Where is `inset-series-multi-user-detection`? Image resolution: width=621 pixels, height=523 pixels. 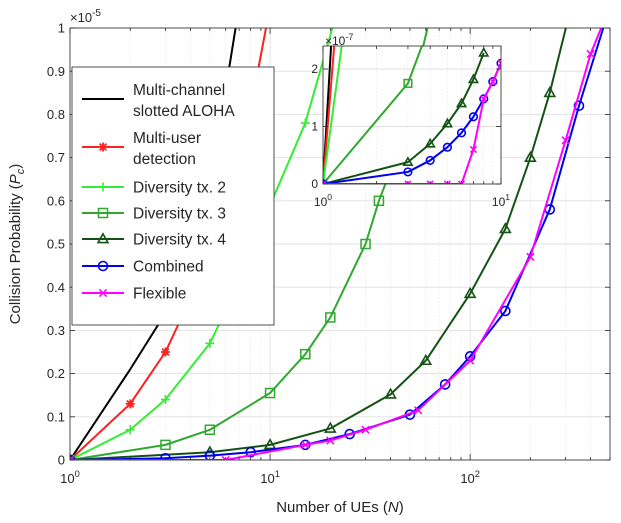 inset-series-multi-user-detection is located at coordinates (329, 115).